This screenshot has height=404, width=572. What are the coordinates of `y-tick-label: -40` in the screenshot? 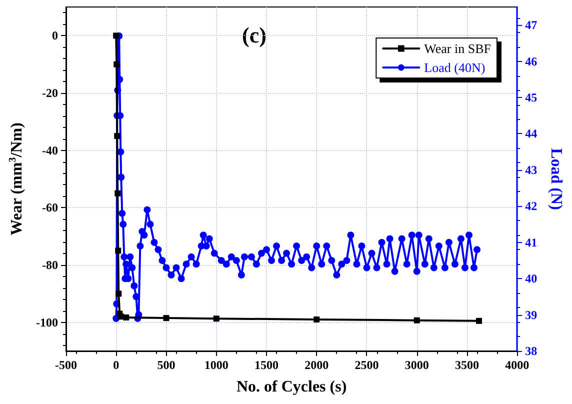 It's located at (50, 150).